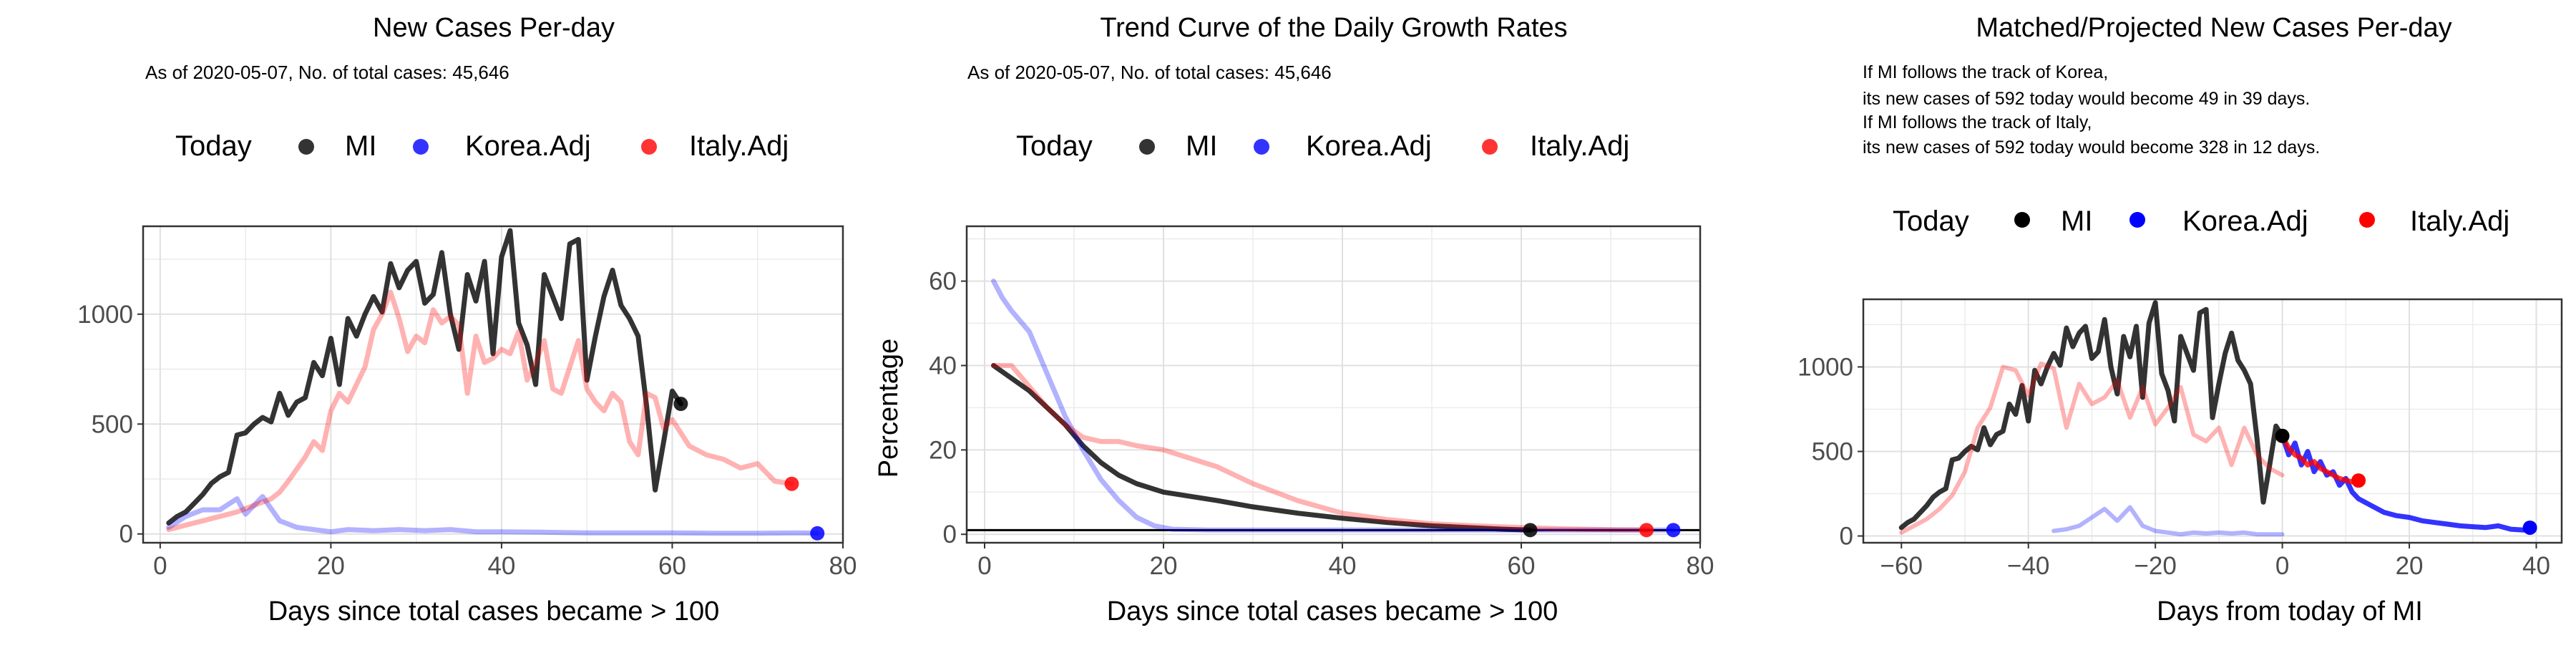 Image resolution: width=2576 pixels, height=648 pixels. Describe the element at coordinates (2092, 448) in the screenshot. I see `series-line-italy-adj-history` at that location.